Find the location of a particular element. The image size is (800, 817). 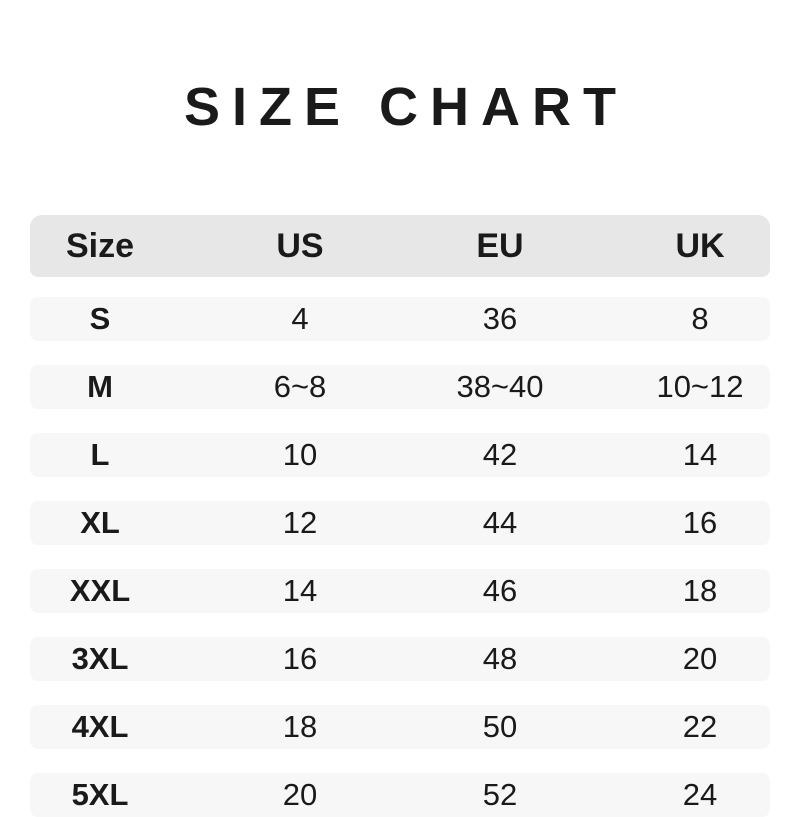

uk-cell: 20 is located at coordinates (700, 659).